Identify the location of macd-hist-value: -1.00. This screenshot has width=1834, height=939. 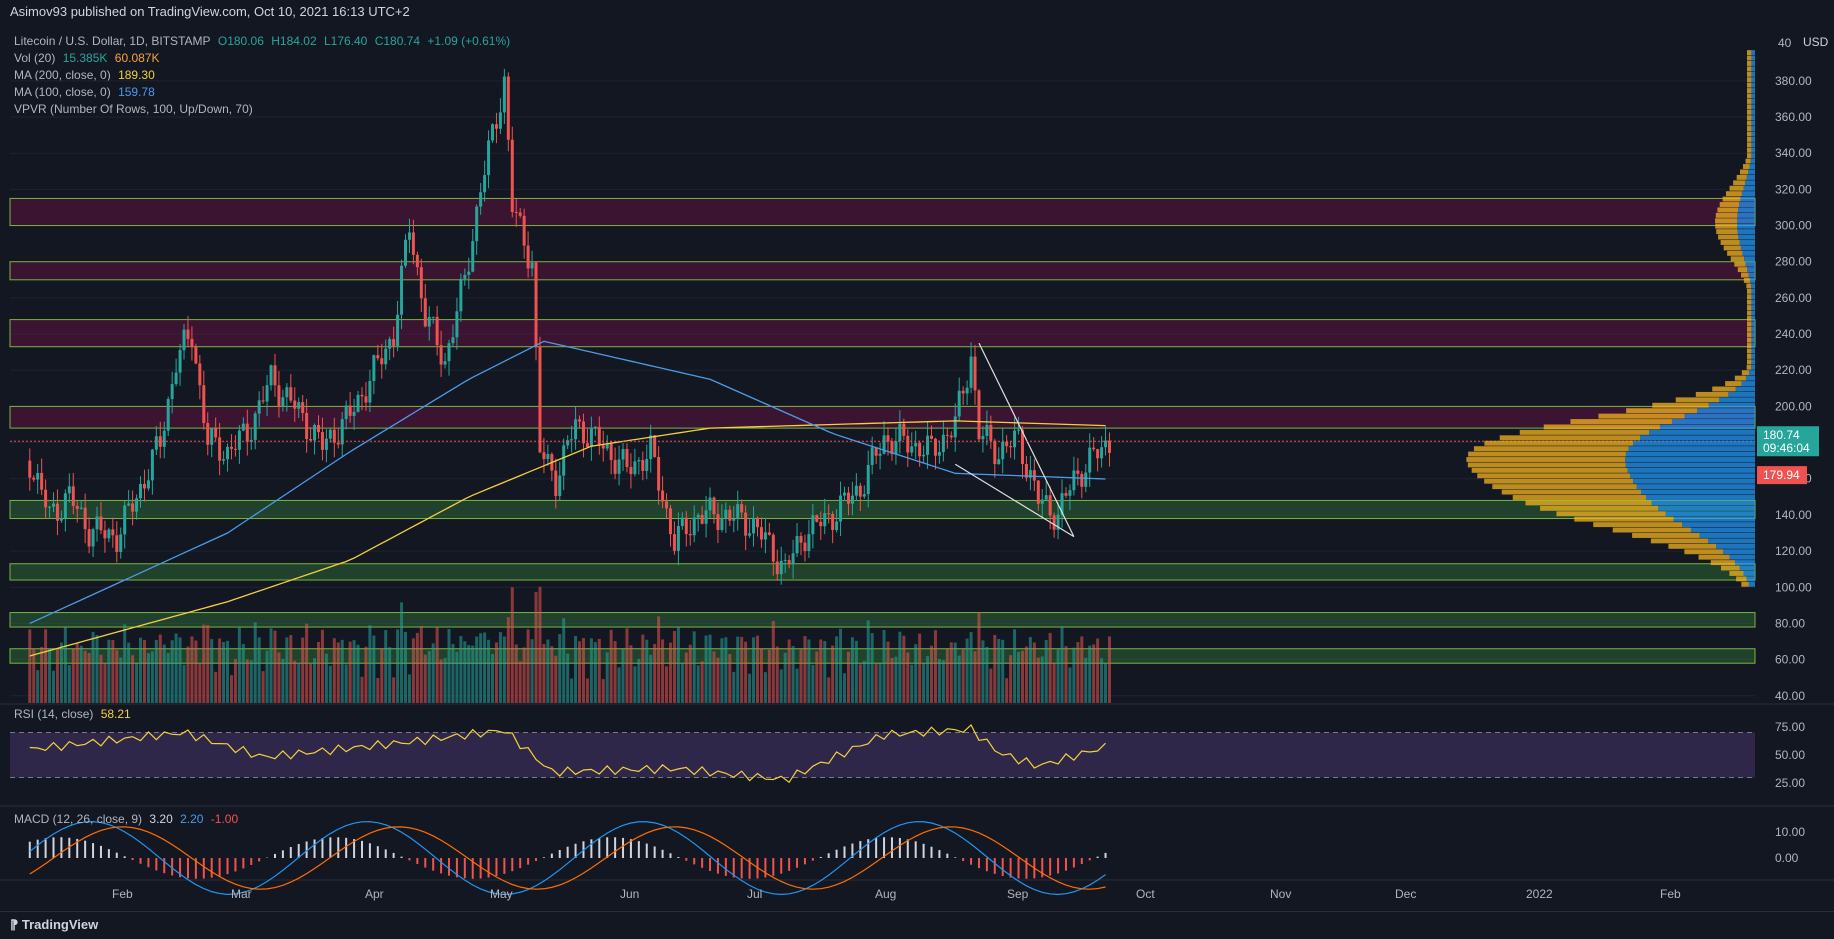
(224, 819).